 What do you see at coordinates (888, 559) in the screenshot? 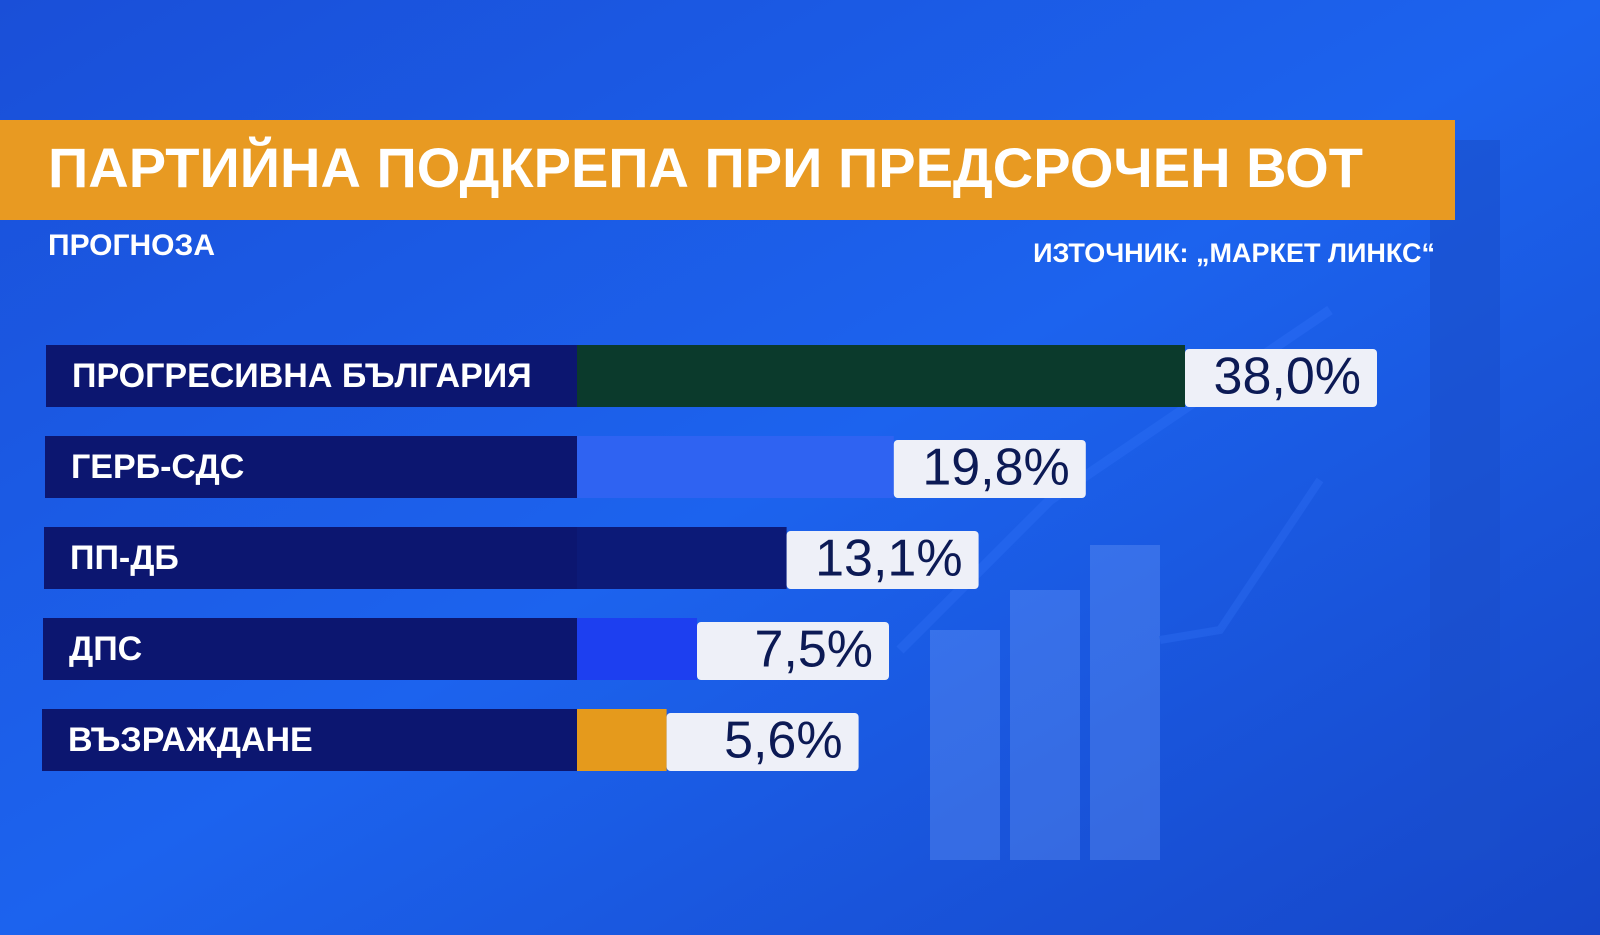
I see `value-label: 13,1%` at bounding box center [888, 559].